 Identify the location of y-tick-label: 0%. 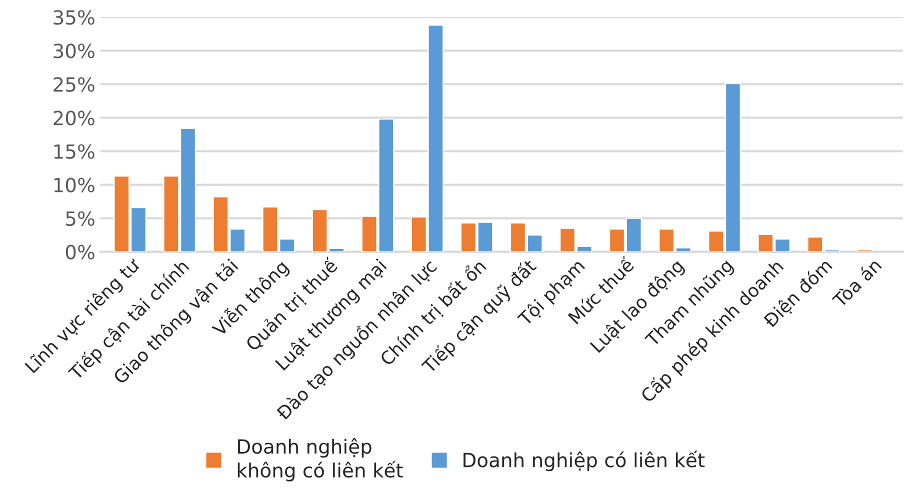
(80, 252).